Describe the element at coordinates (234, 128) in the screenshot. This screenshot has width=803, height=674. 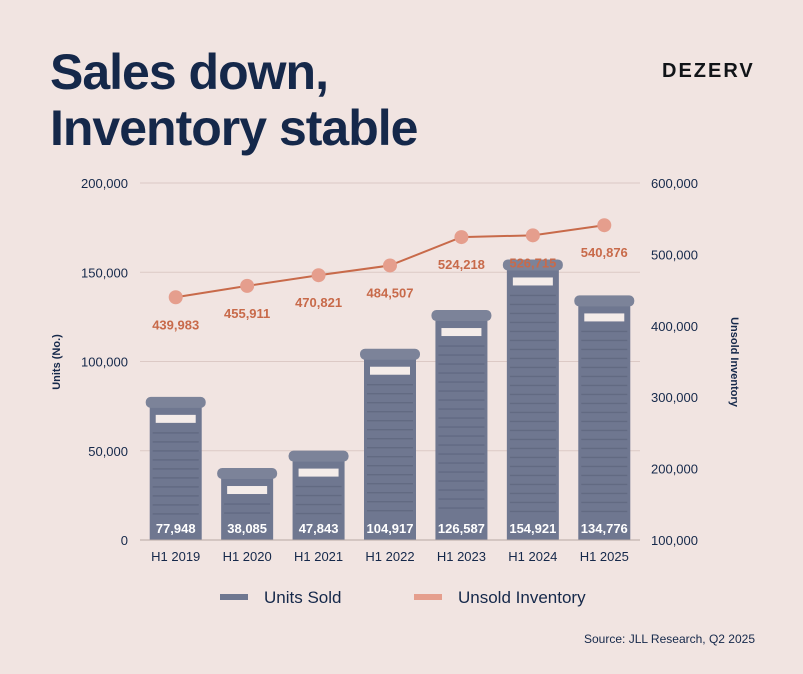
I see `title-line-2: Inventory stable` at that location.